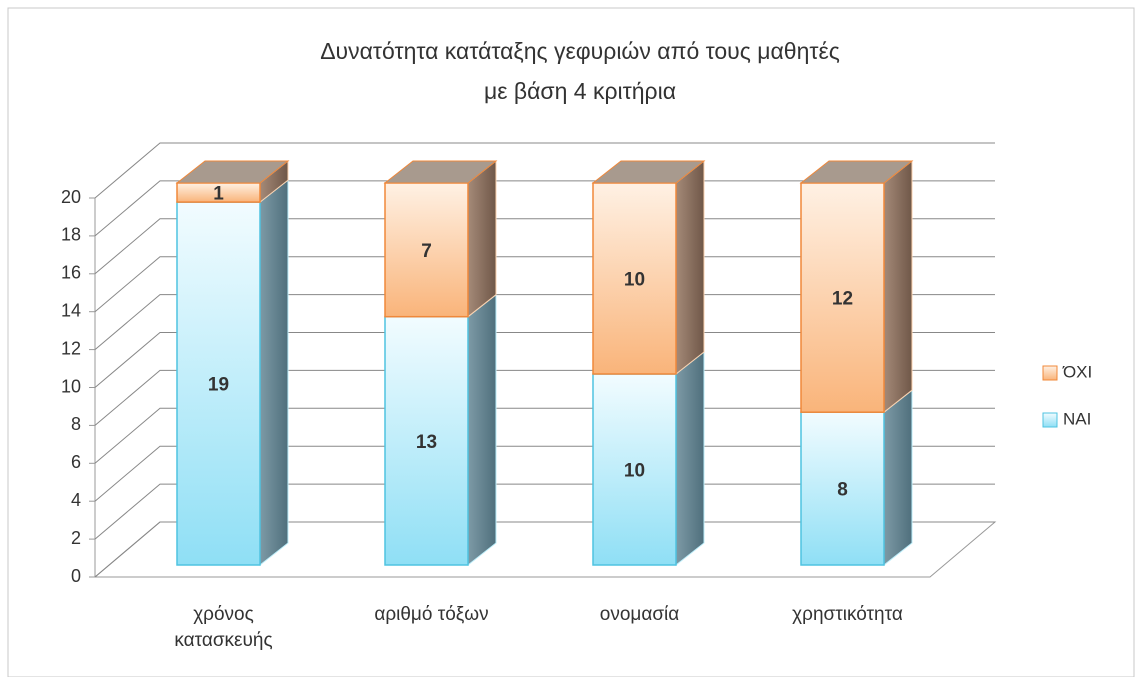 Image resolution: width=1138 pixels, height=677 pixels. What do you see at coordinates (76, 538) in the screenshot?
I see `y-tick-label: 2` at bounding box center [76, 538].